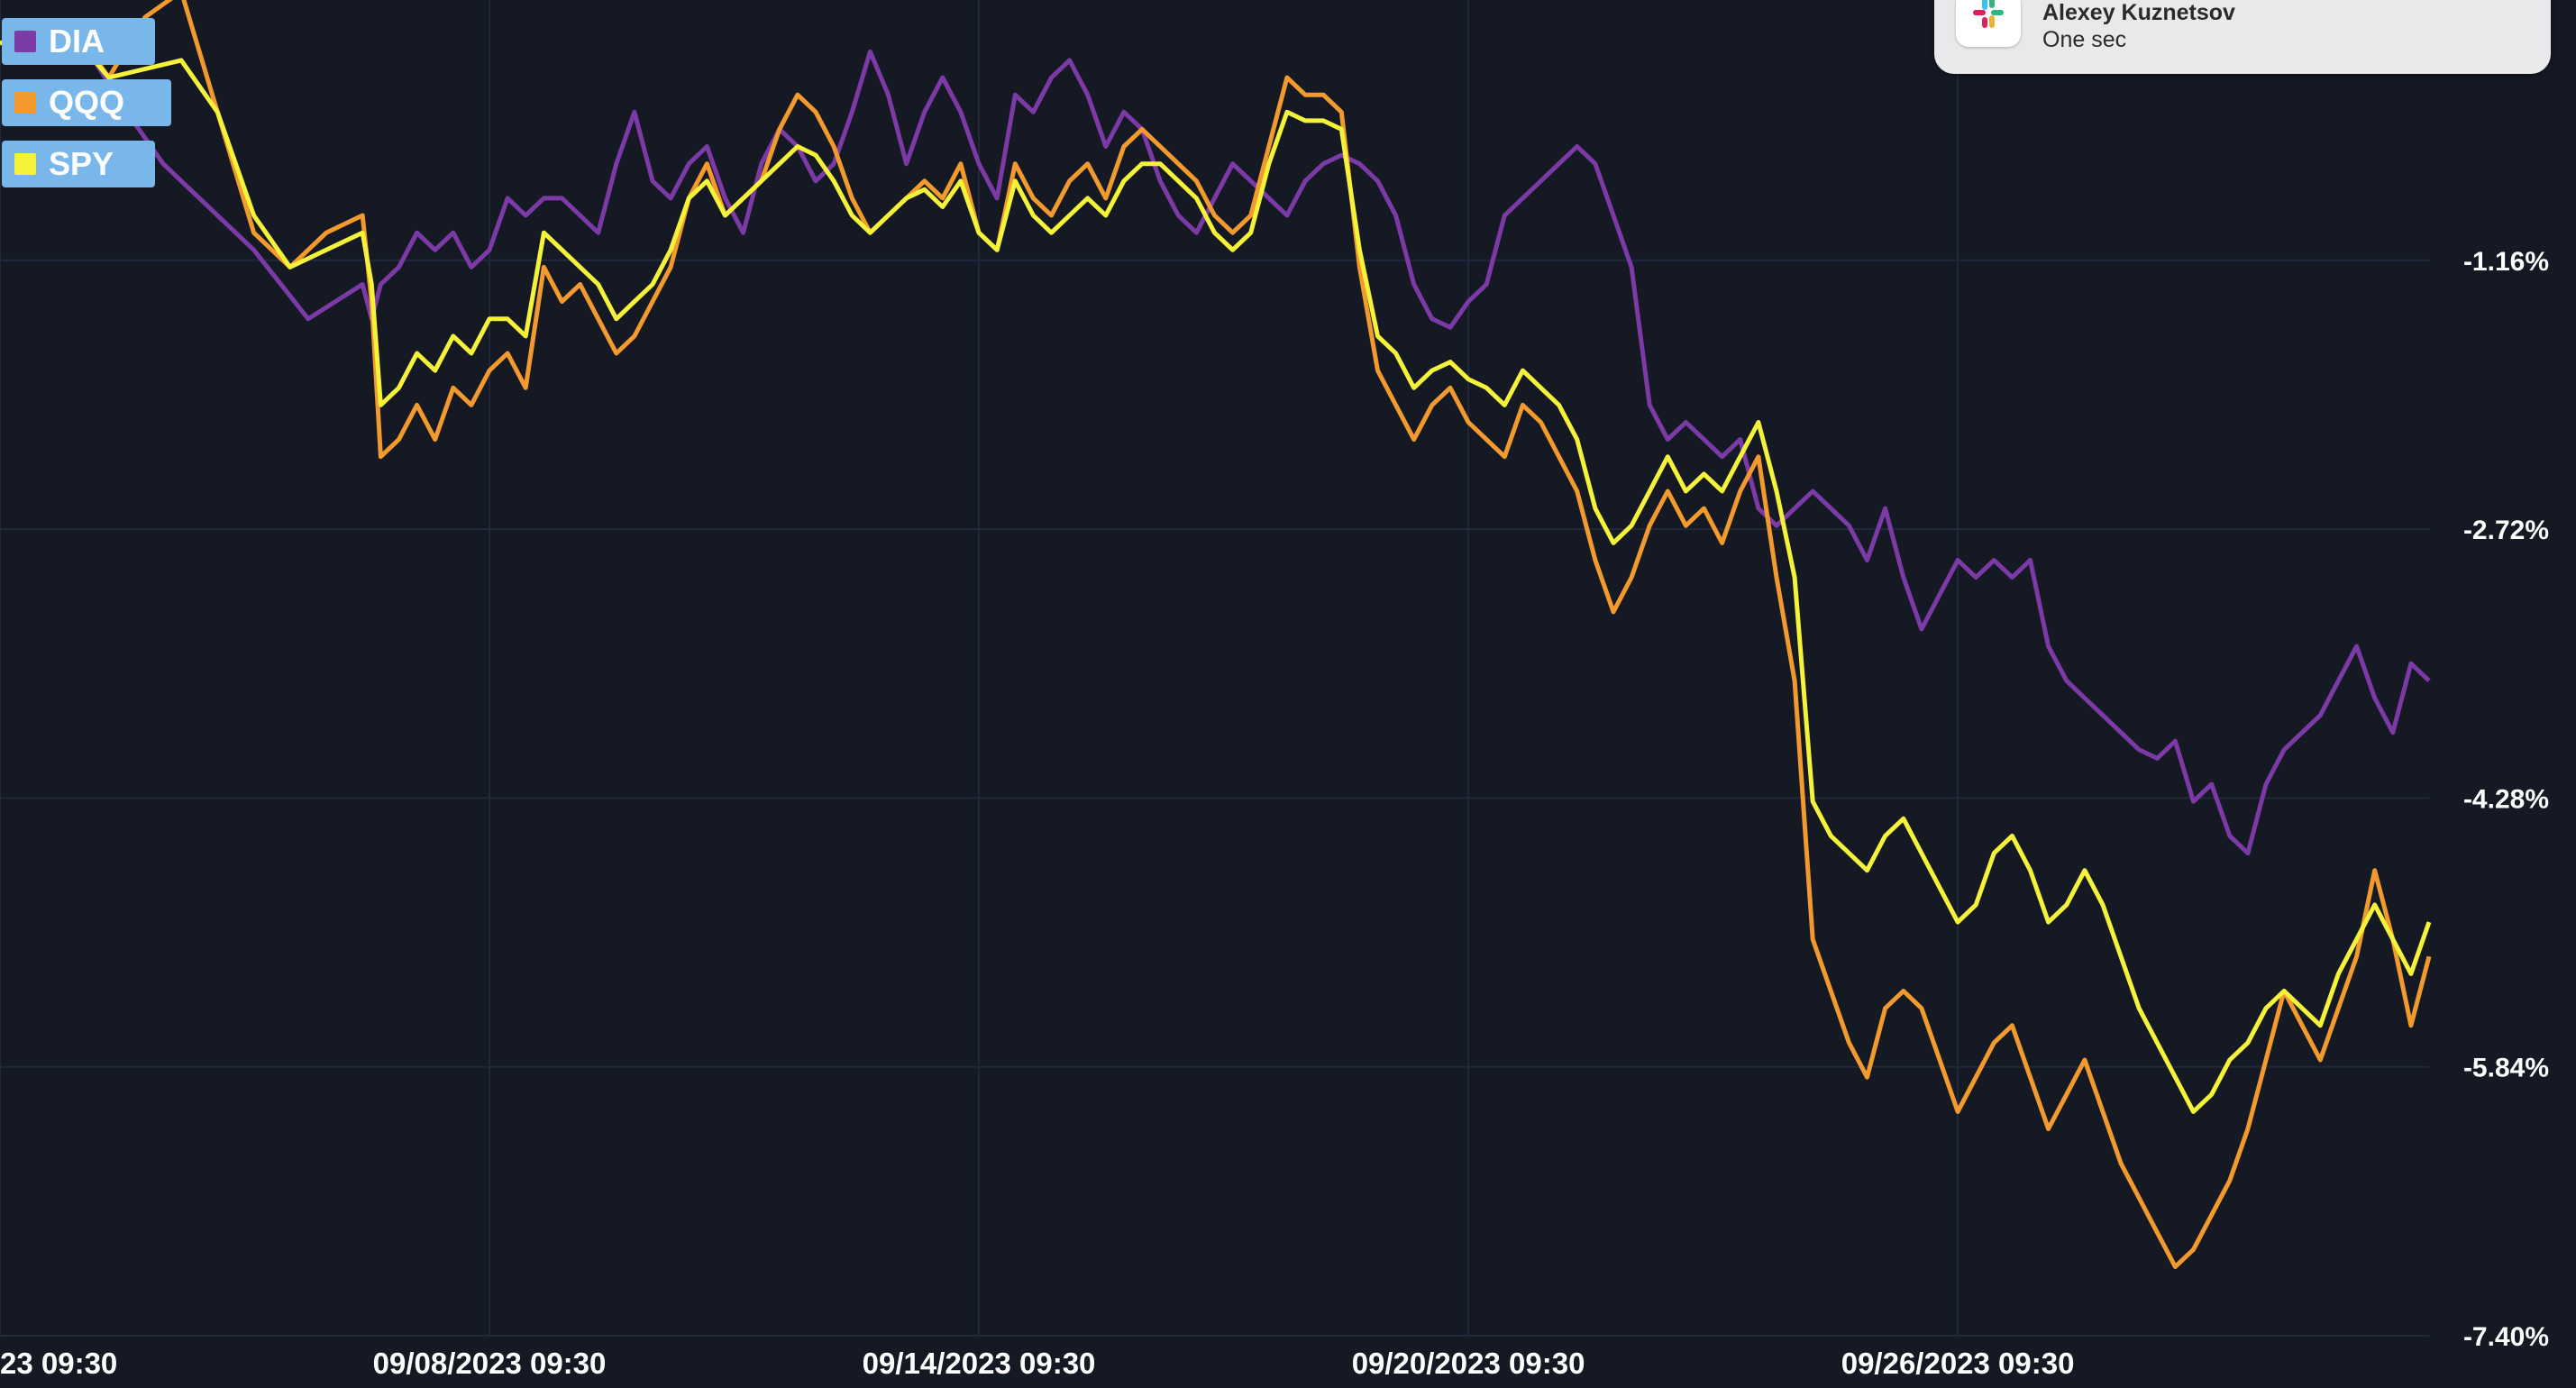 This screenshot has height=1388, width=2576. Describe the element at coordinates (25, 103) in the screenshot. I see `legend-swatch-qqq` at that location.